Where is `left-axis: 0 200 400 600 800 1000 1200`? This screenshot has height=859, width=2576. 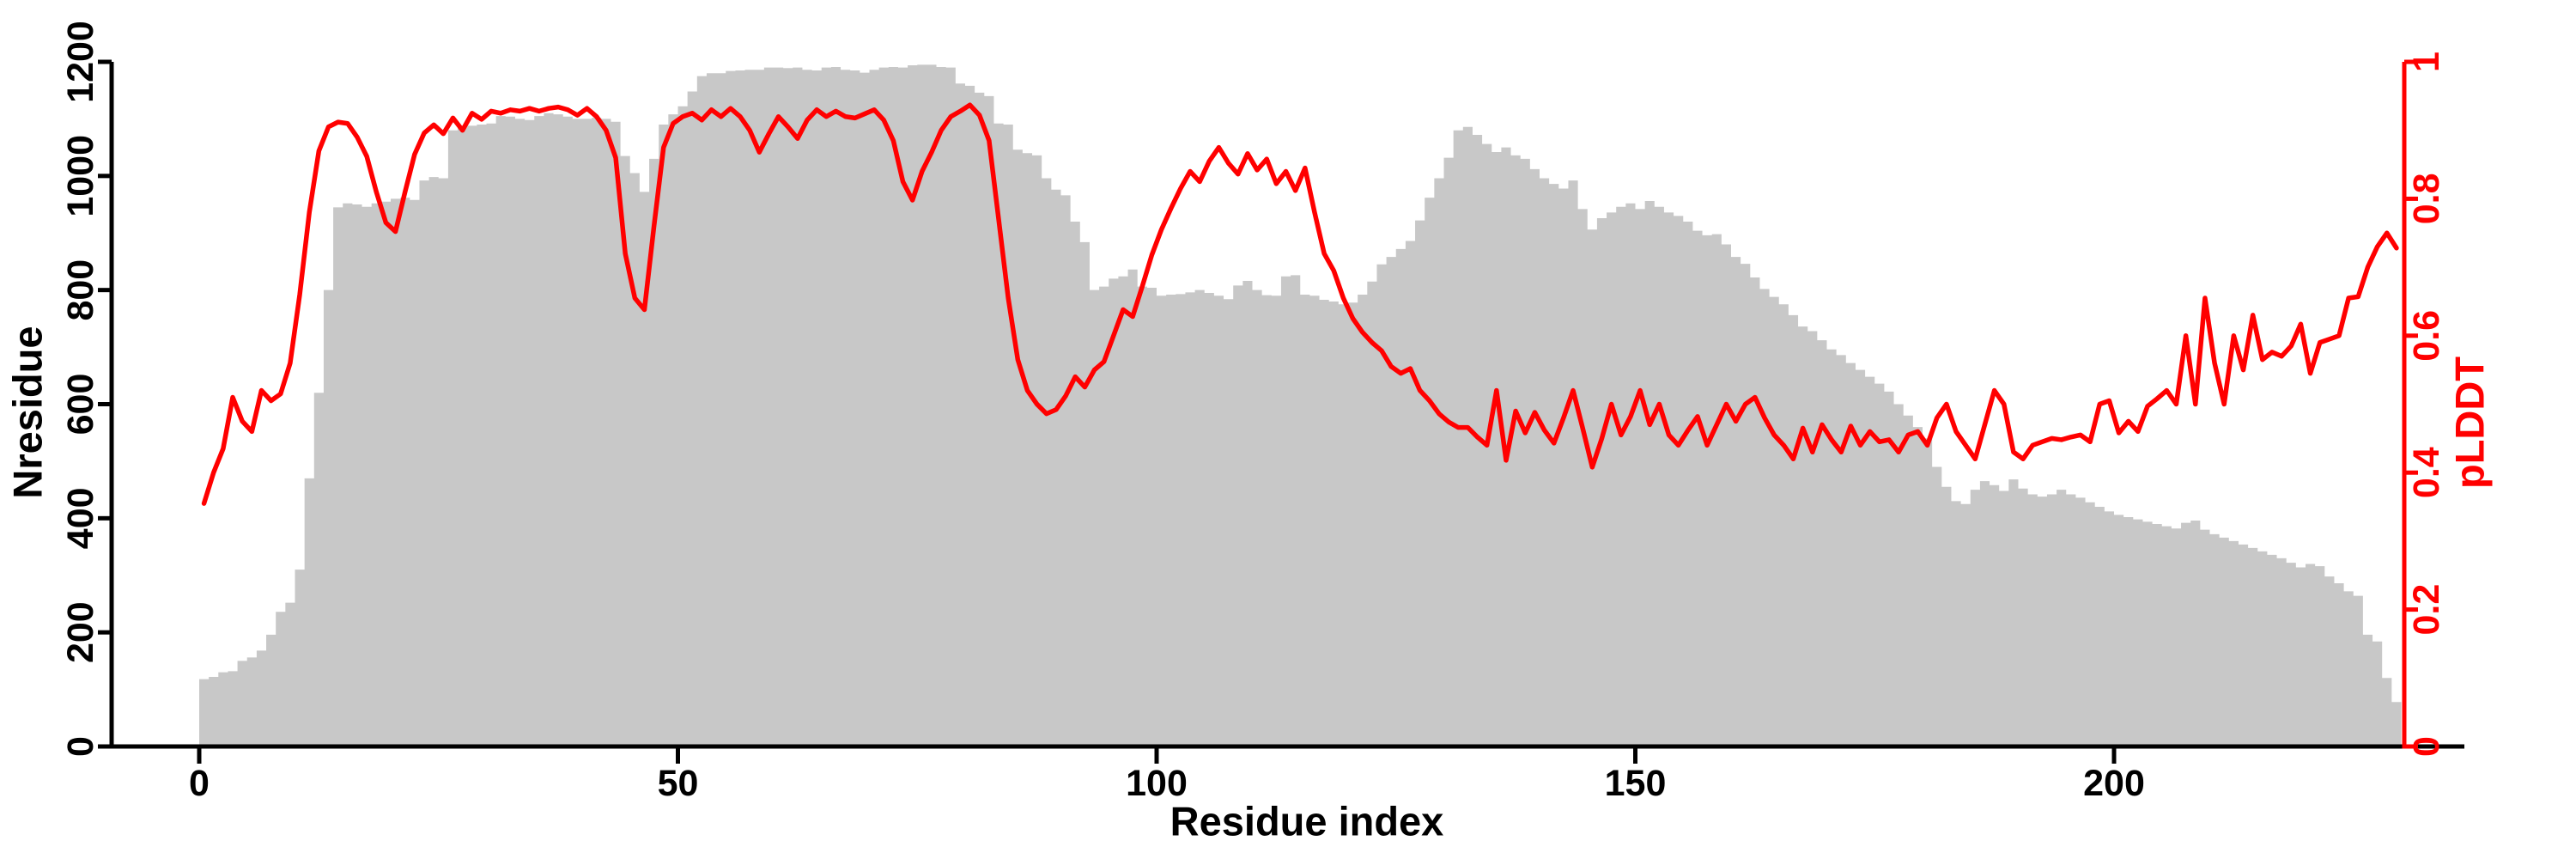
left-axis: 0 200 400 600 800 1000 1200 is located at coordinates (87, 389).